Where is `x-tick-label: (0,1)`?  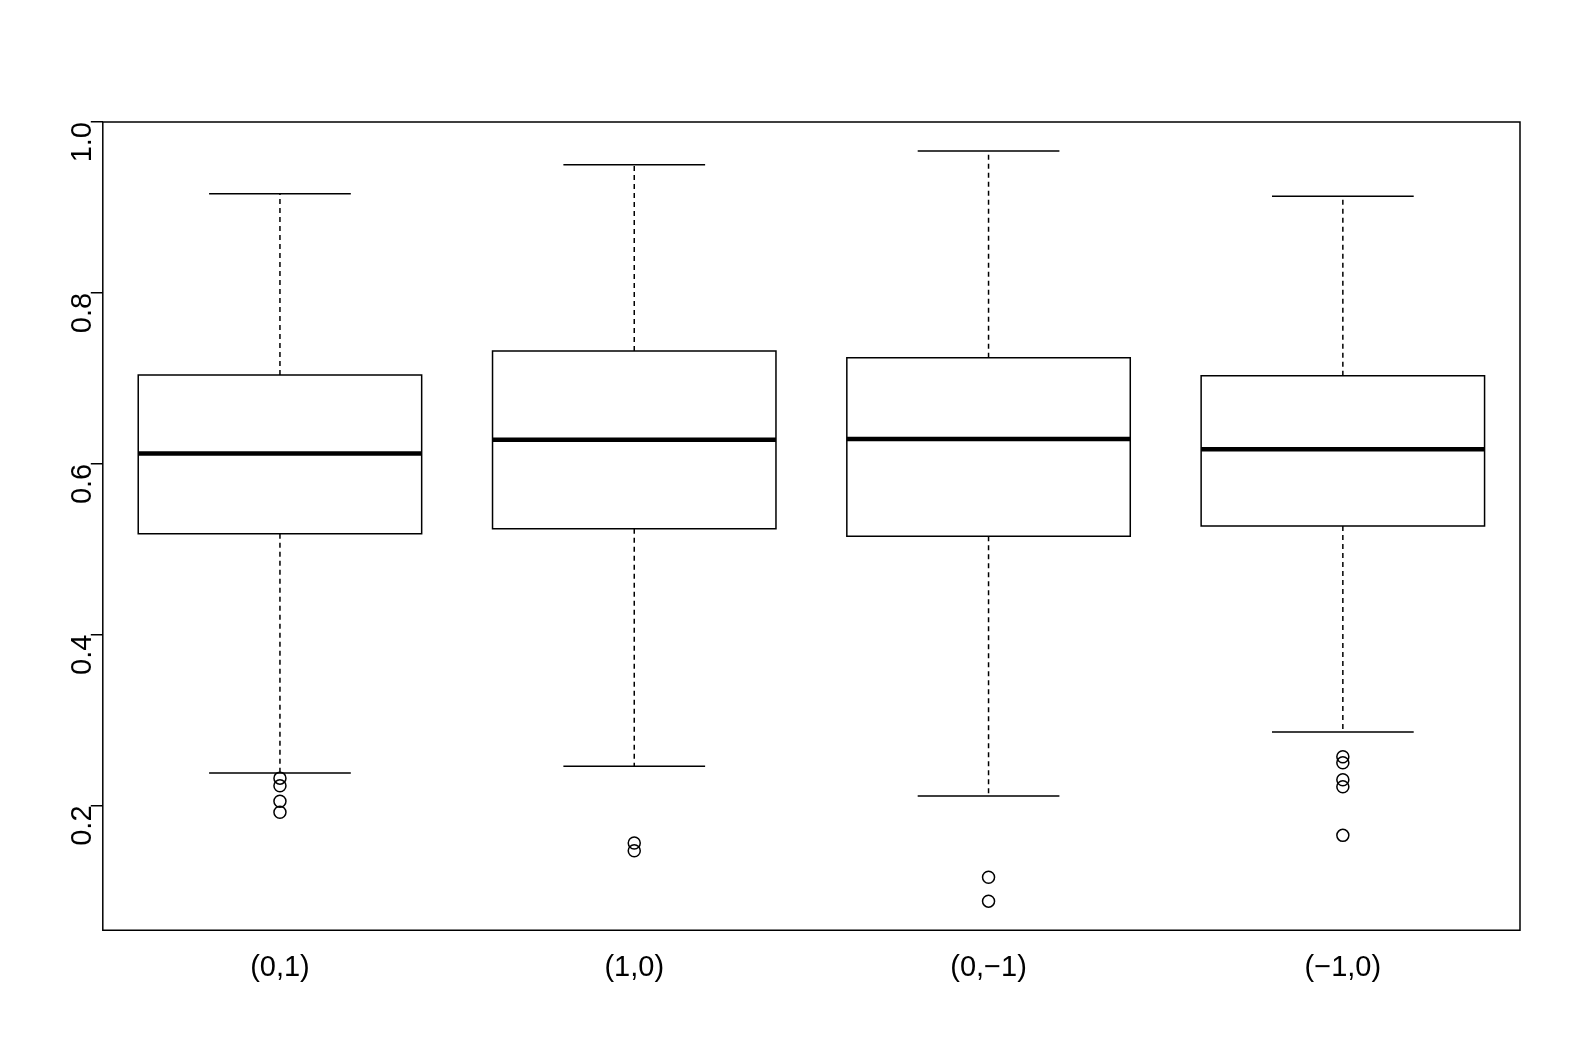
x-tick-label: (0,1) is located at coordinates (280, 965).